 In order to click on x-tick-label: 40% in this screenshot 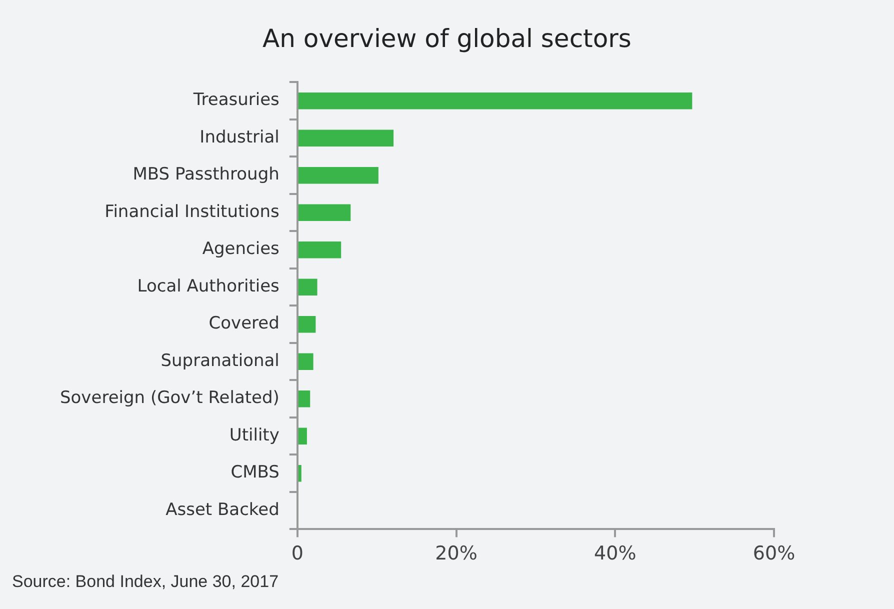, I will do `click(615, 553)`.